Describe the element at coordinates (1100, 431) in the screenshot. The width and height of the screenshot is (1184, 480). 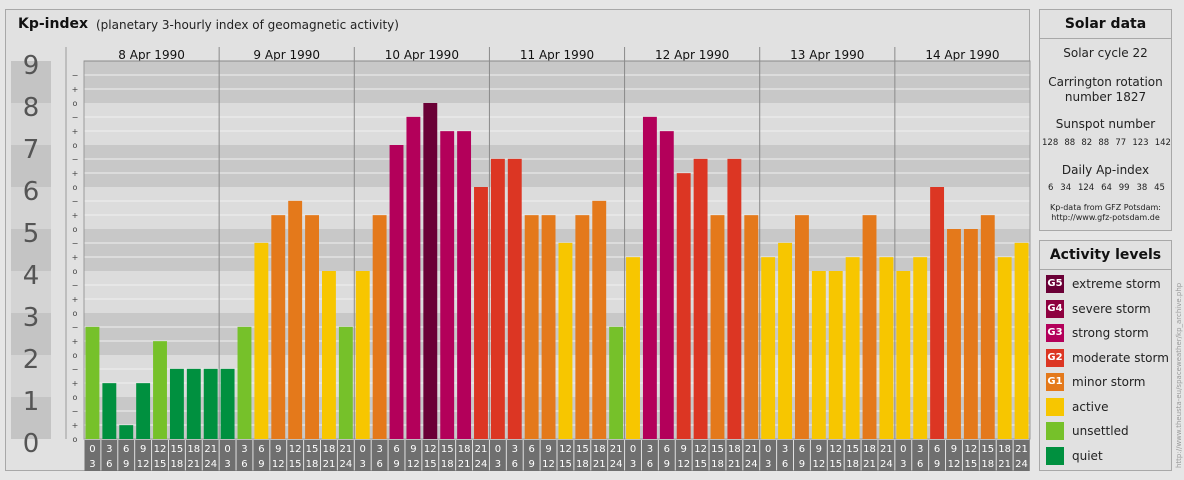
I see `level-label: unsettled` at that location.